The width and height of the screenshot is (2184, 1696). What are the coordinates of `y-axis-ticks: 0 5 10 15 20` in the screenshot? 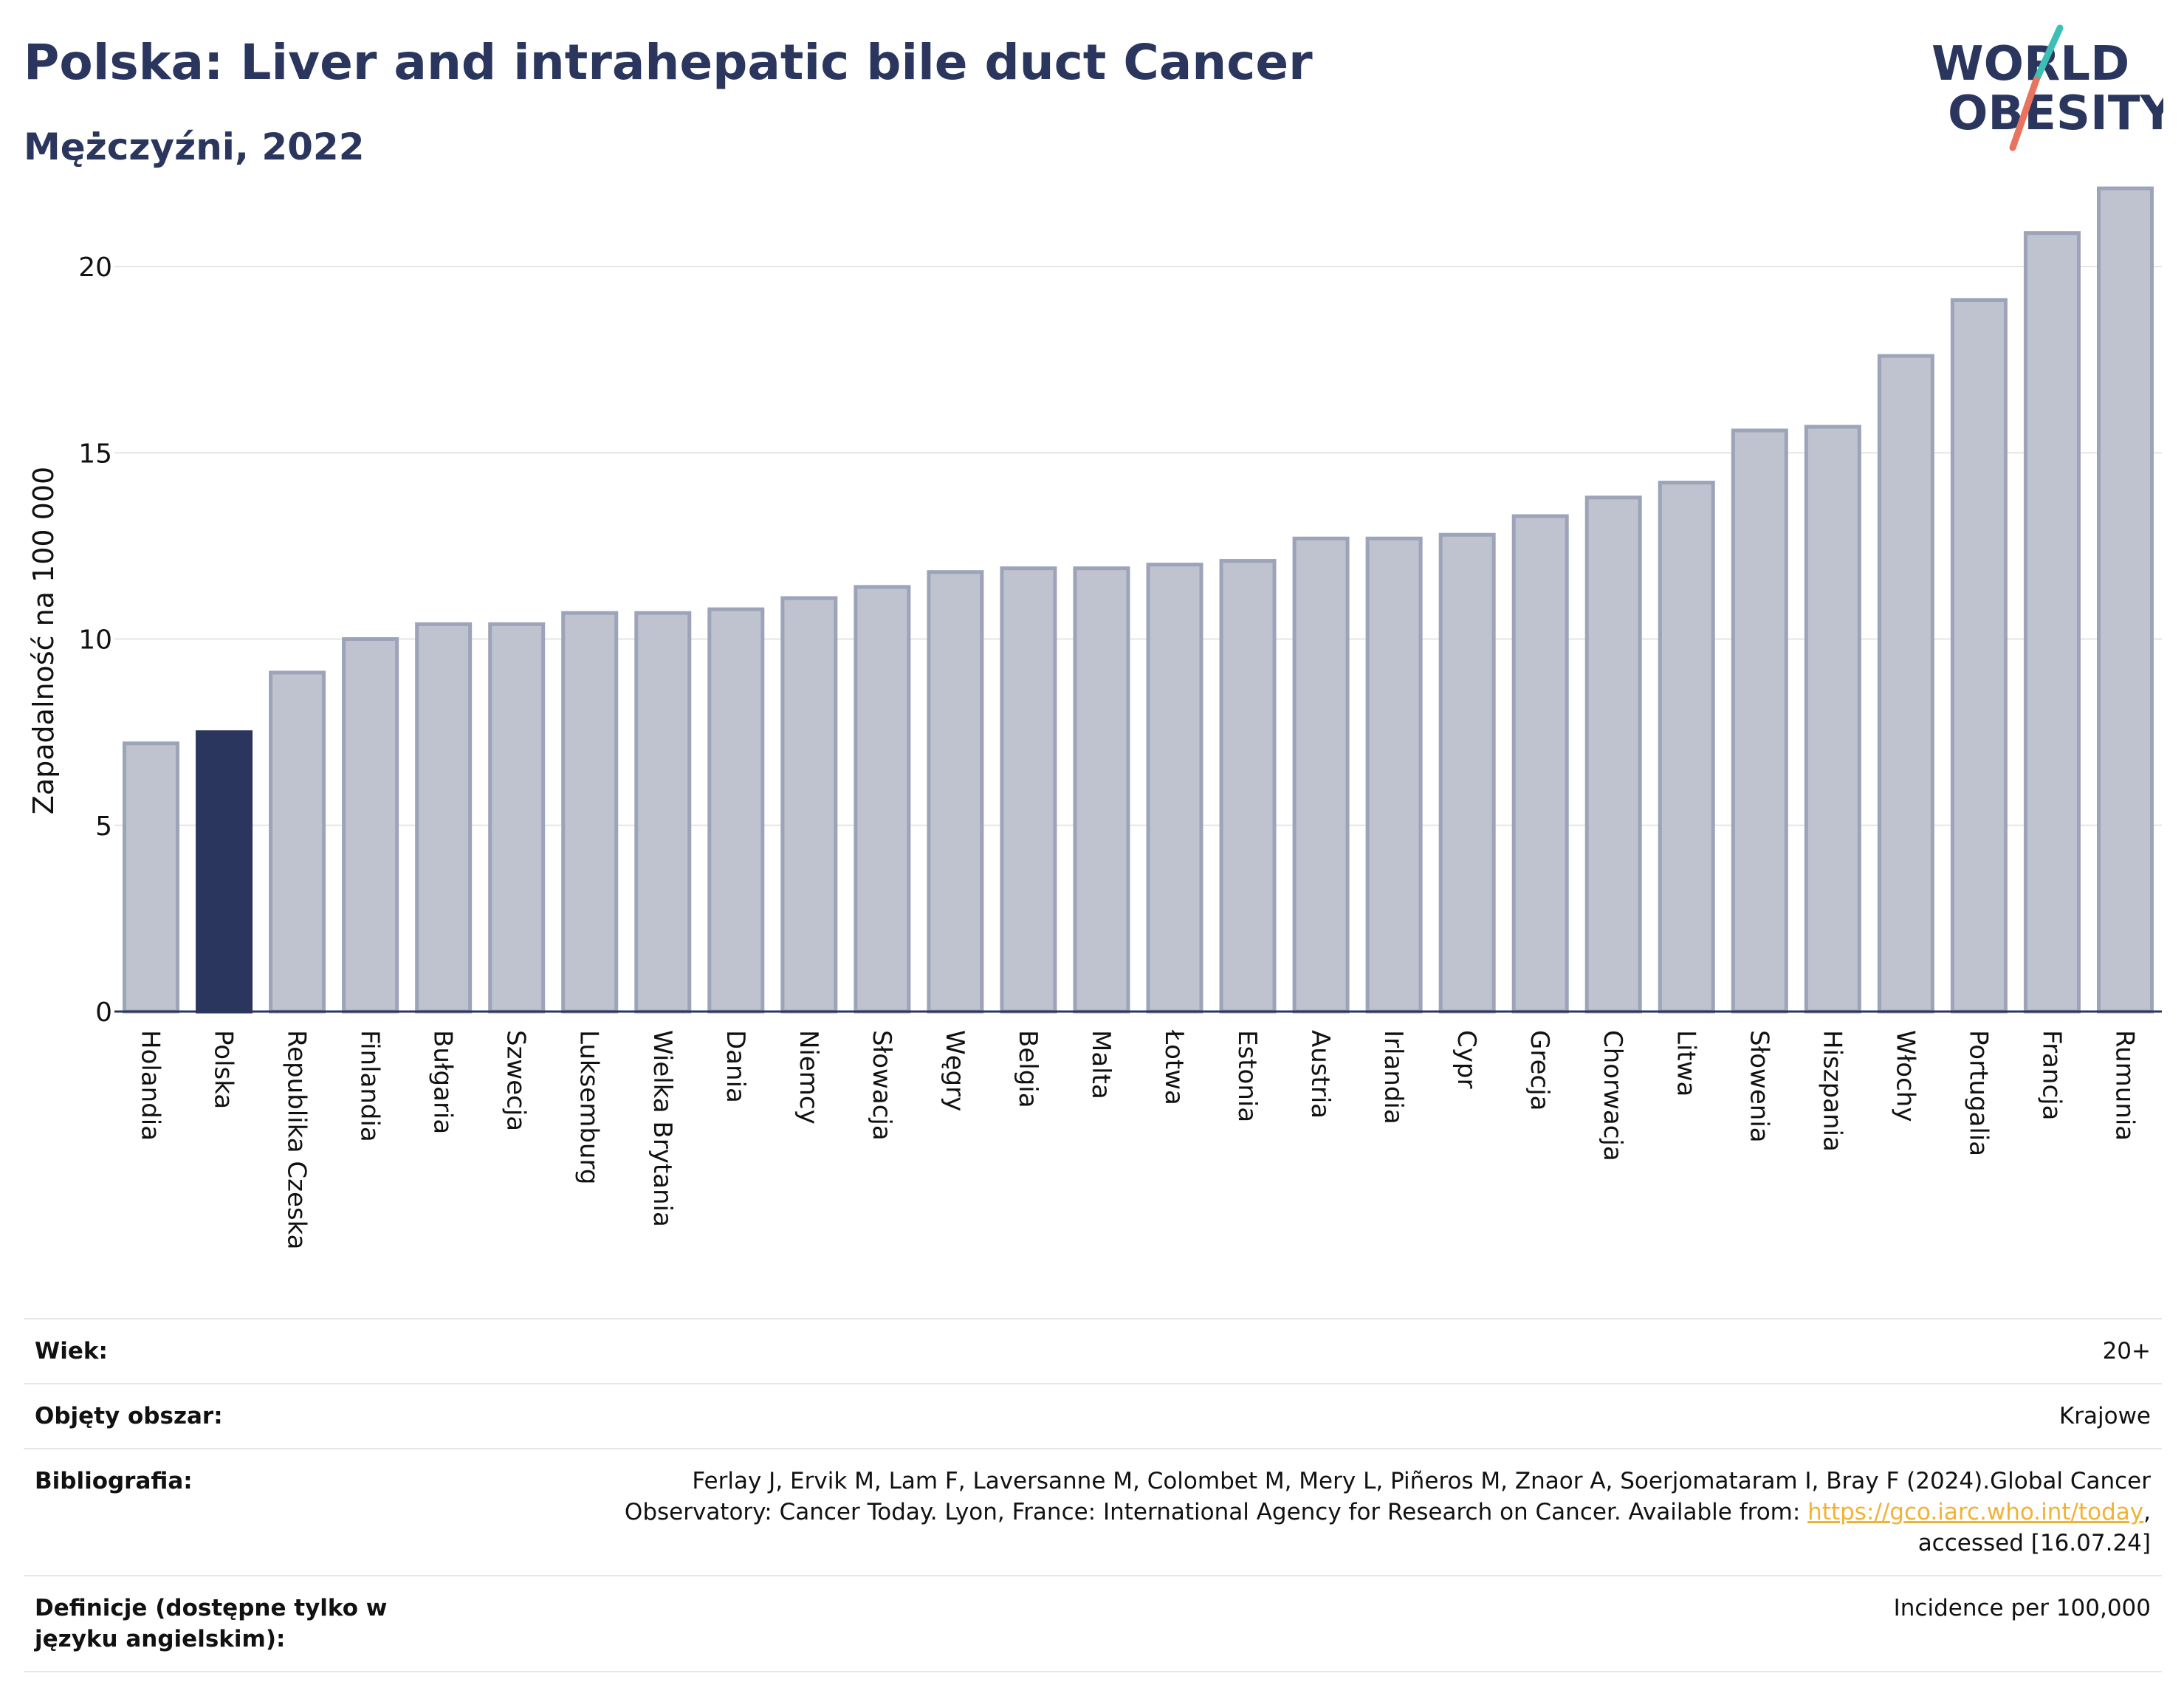 It's located at (95, 640).